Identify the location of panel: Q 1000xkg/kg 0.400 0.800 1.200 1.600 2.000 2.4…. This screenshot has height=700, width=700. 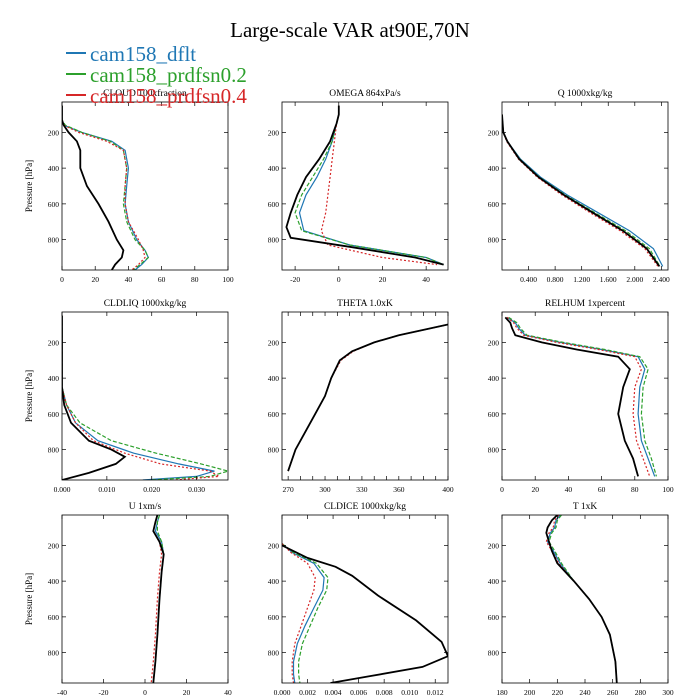
(579, 186).